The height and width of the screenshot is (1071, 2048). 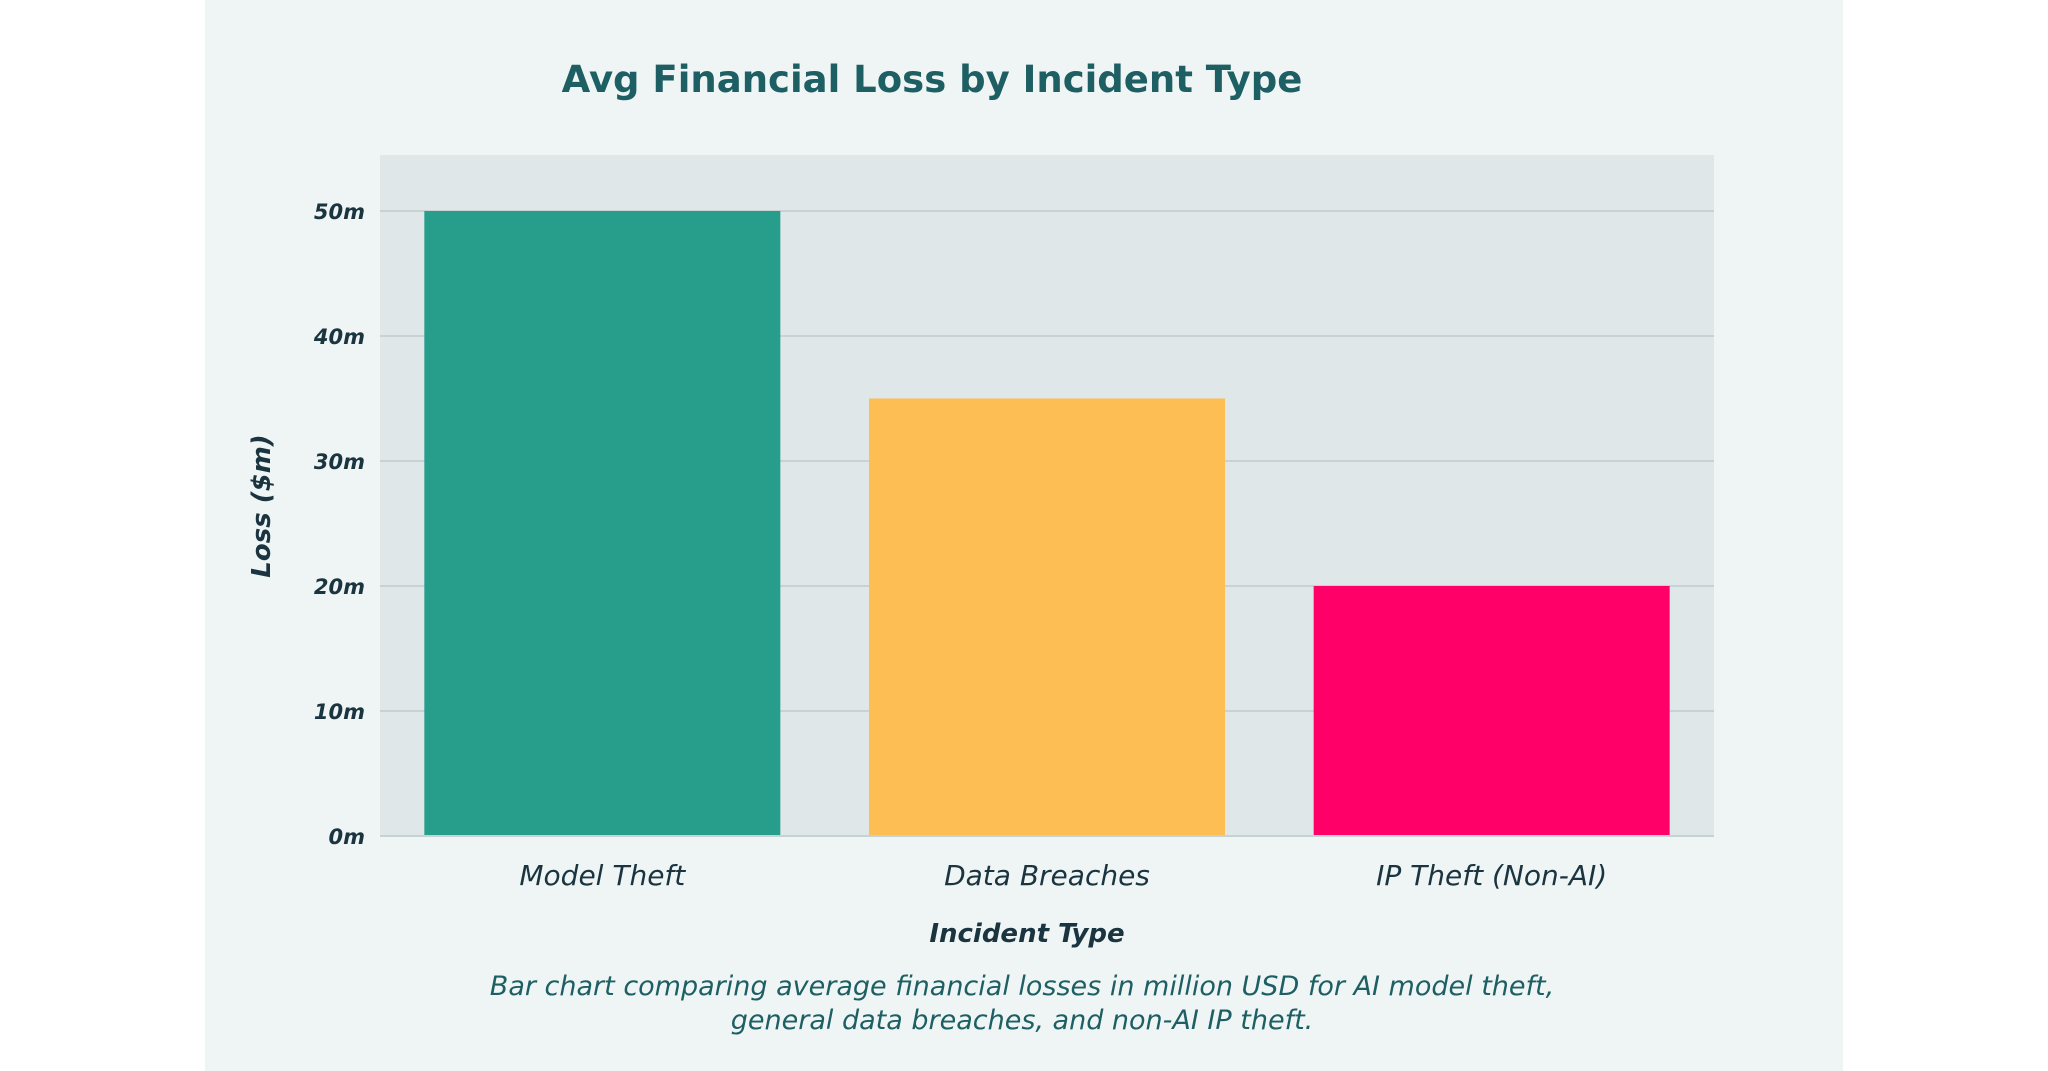 I want to click on y-tick-label: 40m, so click(x=339, y=337).